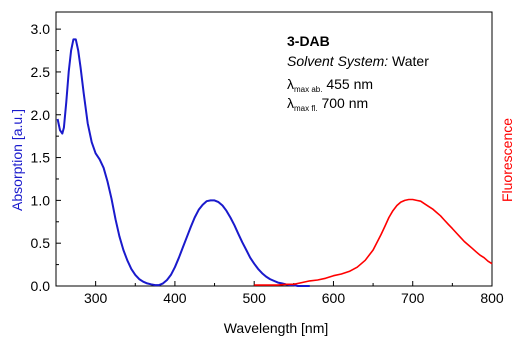  Describe the element at coordinates (41, 115) in the screenshot. I see `y-tick-label: 2.0` at that location.